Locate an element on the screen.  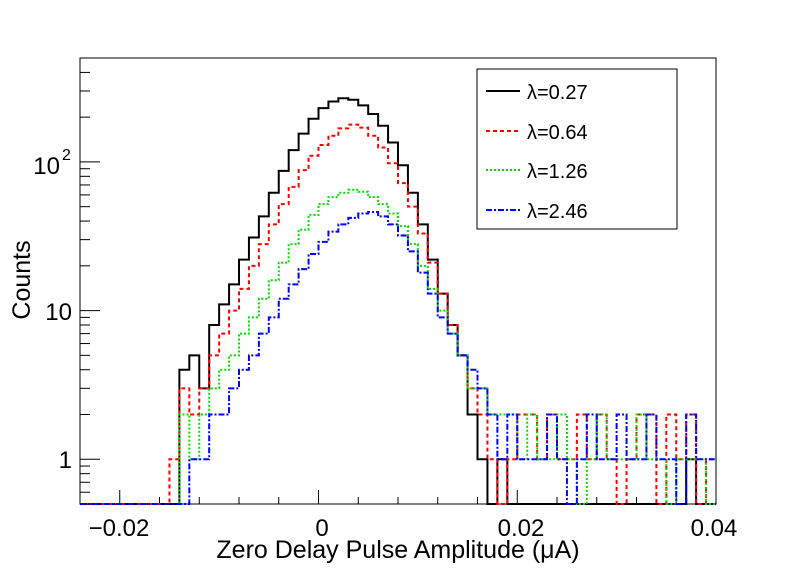
y-tick-label-100: 10 2 is located at coordinates (52, 163).